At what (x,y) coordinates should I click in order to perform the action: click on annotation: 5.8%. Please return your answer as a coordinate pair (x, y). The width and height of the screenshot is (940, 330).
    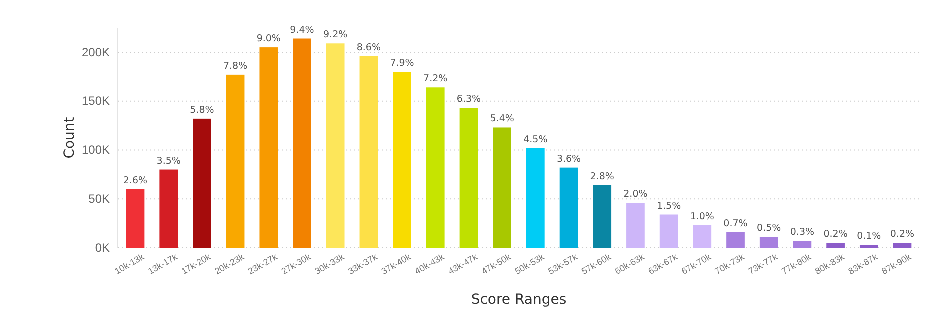
    Looking at the image, I should click on (202, 110).